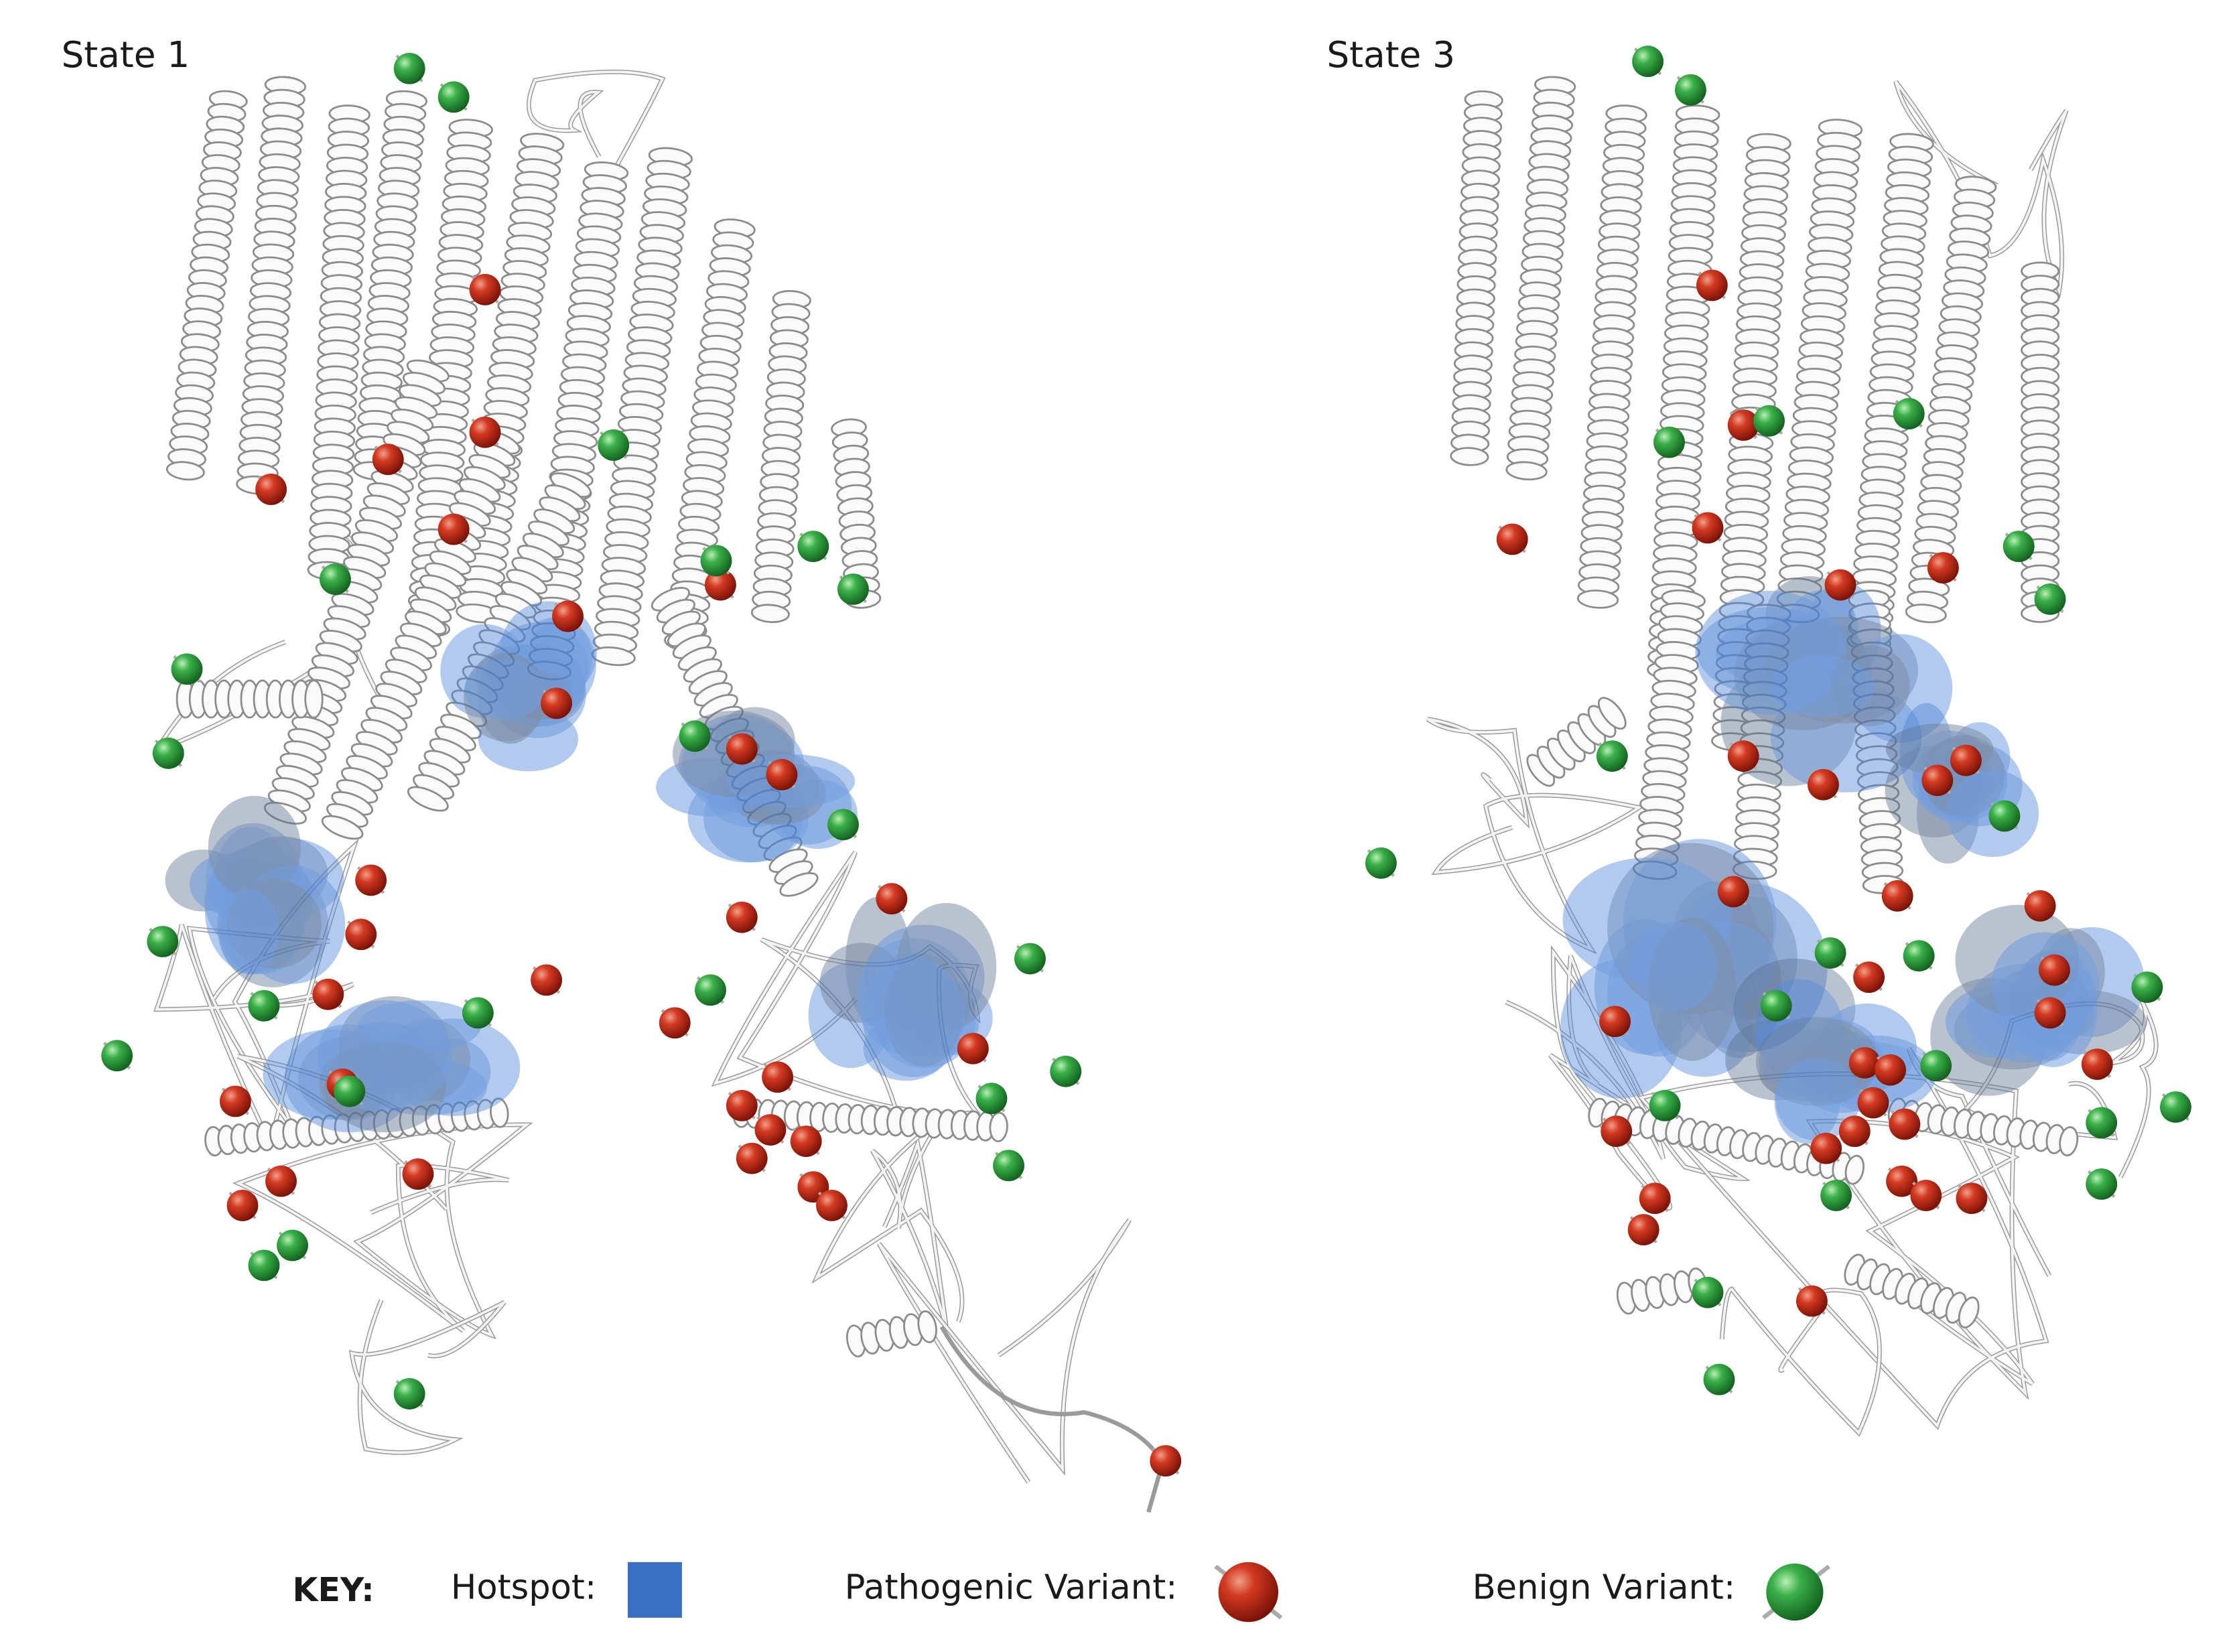 This screenshot has width=2237, height=1652. I want to click on key-title: KEY:, so click(334, 1590).